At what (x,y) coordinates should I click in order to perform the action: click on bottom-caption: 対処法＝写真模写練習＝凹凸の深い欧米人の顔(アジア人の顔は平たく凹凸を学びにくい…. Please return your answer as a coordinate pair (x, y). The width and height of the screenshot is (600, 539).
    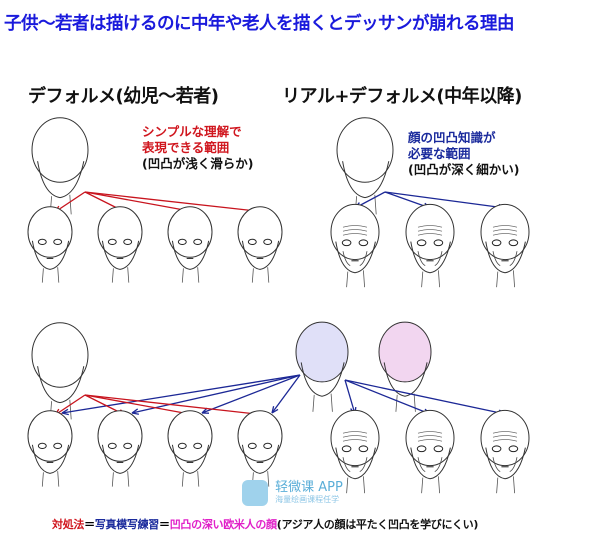
    Looking at the image, I should click on (265, 524).